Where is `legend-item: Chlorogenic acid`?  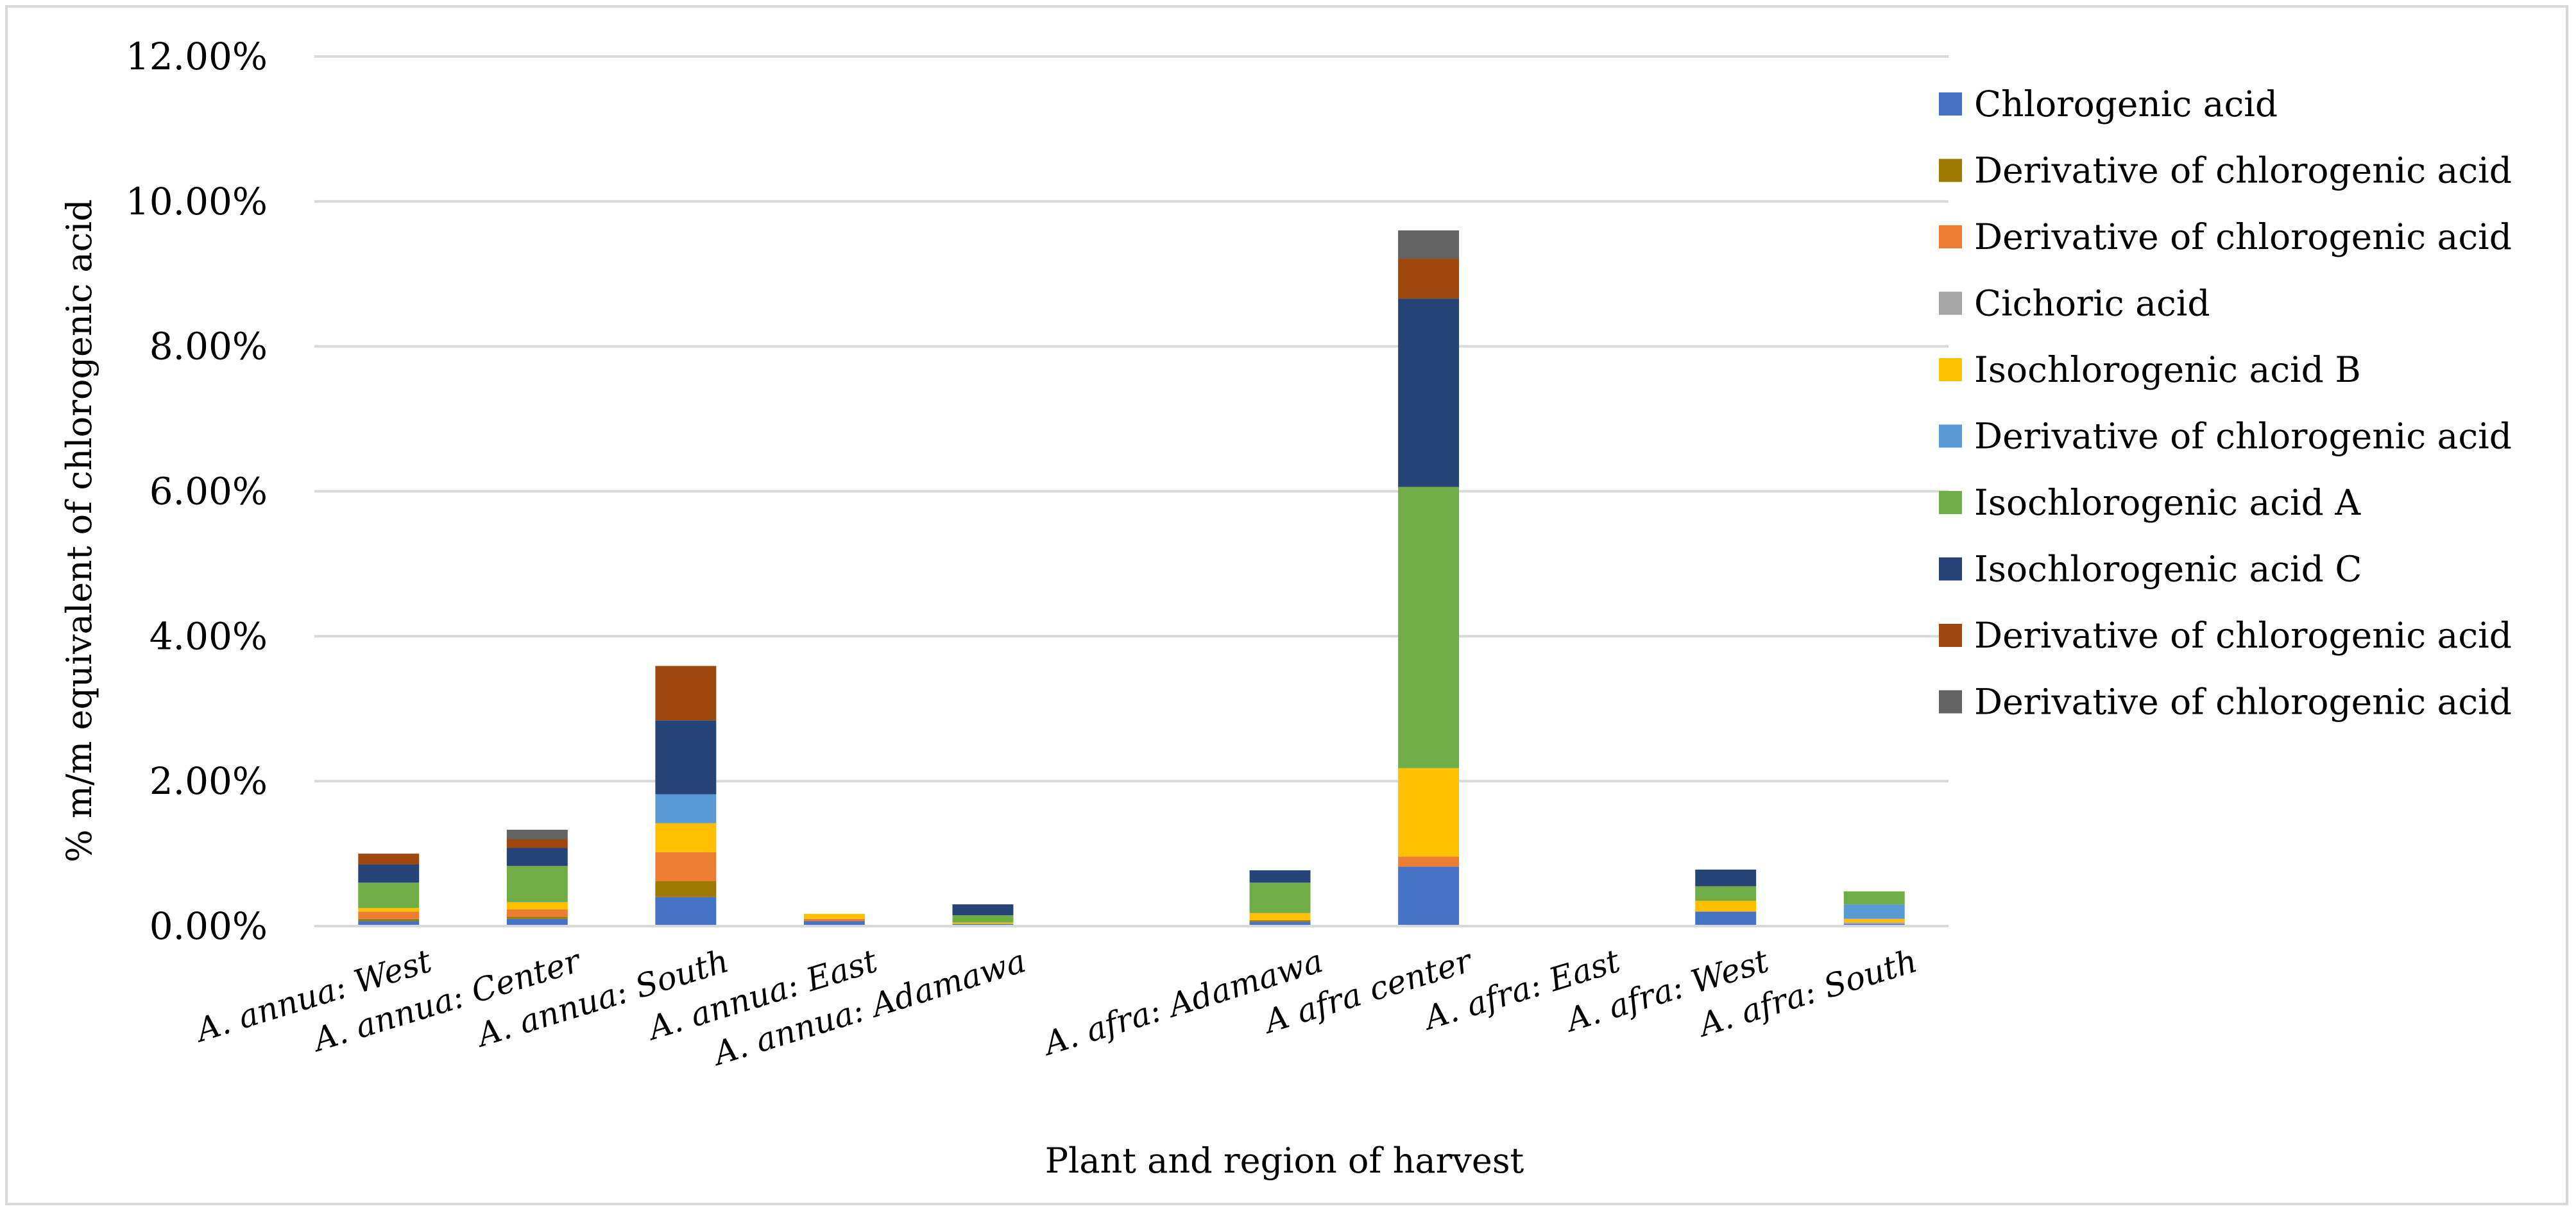
legend-item: Chlorogenic acid is located at coordinates (2108, 104).